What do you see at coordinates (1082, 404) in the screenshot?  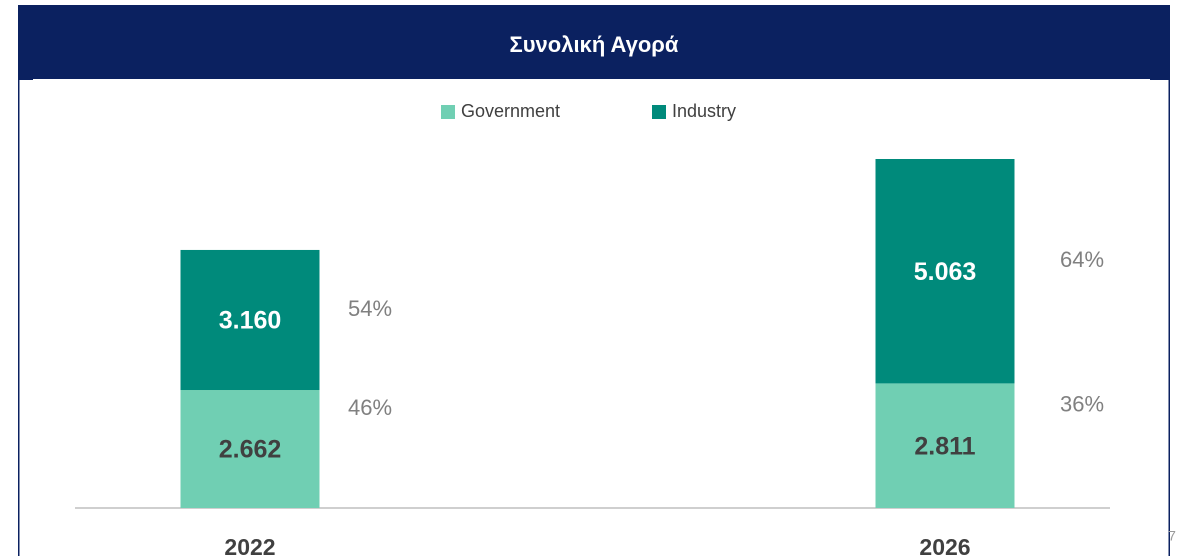 I see `share-label: 36%` at bounding box center [1082, 404].